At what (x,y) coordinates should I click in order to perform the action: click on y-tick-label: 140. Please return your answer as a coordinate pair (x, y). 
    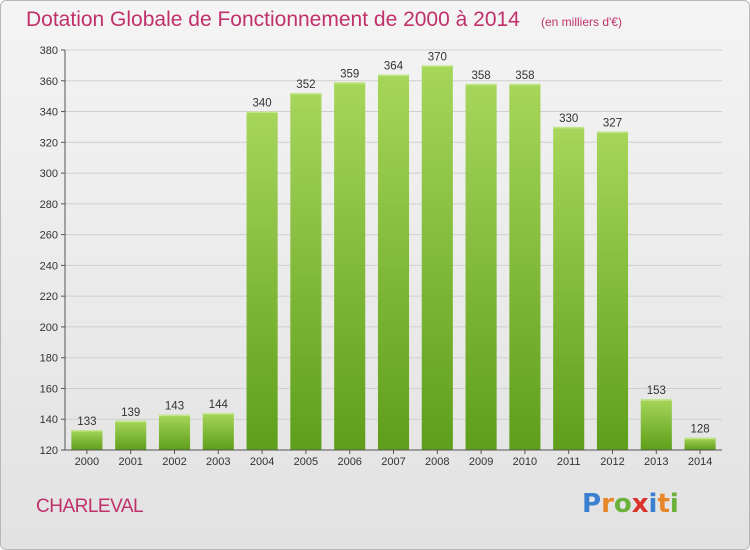
    Looking at the image, I should click on (49, 420).